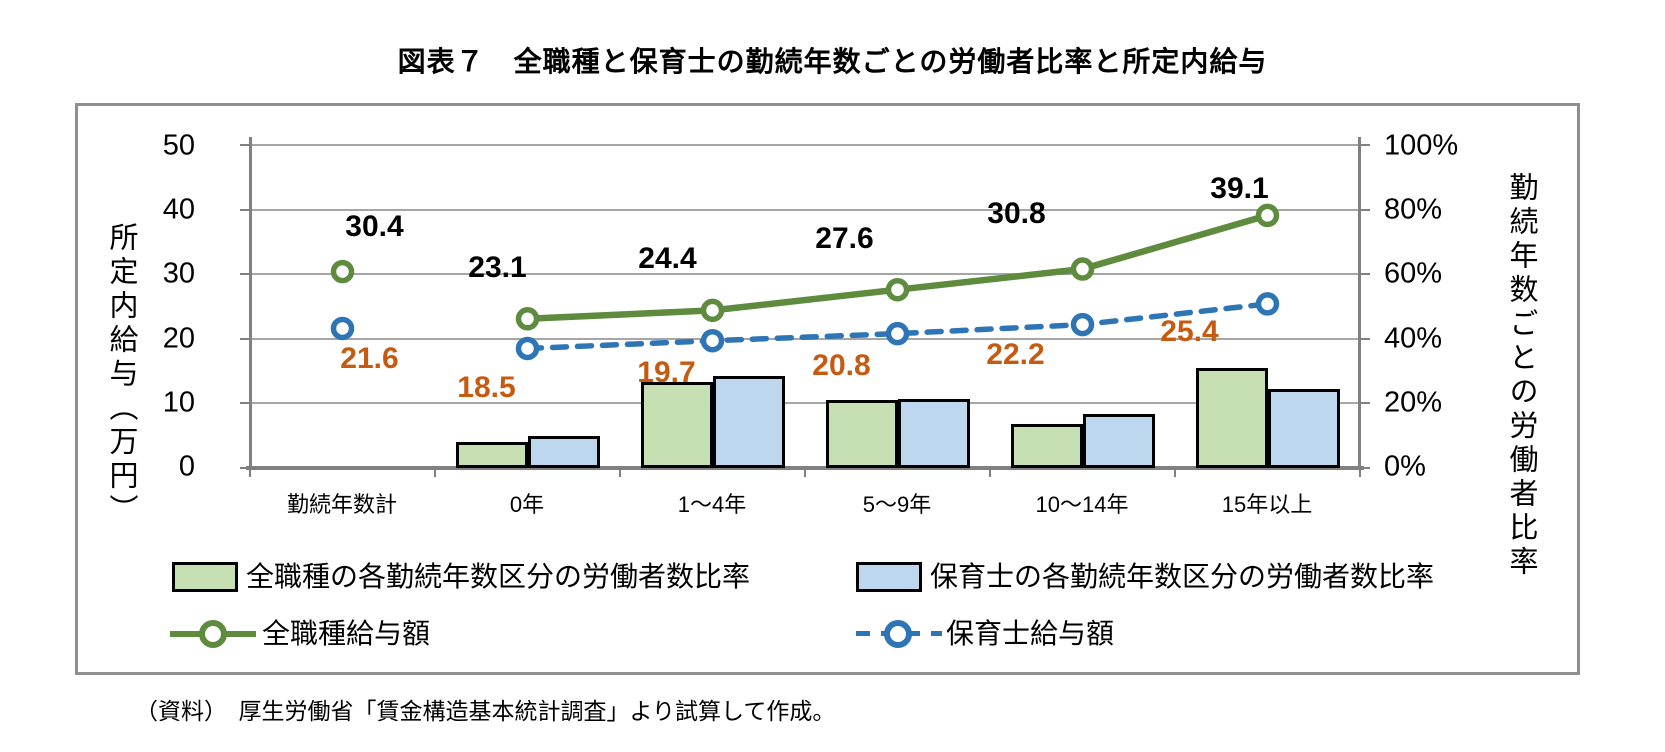  What do you see at coordinates (1182, 576) in the screenshot?
I see `legend-label-childcare-bar: 保育士の各勤続年数区分の労働者数比率` at bounding box center [1182, 576].